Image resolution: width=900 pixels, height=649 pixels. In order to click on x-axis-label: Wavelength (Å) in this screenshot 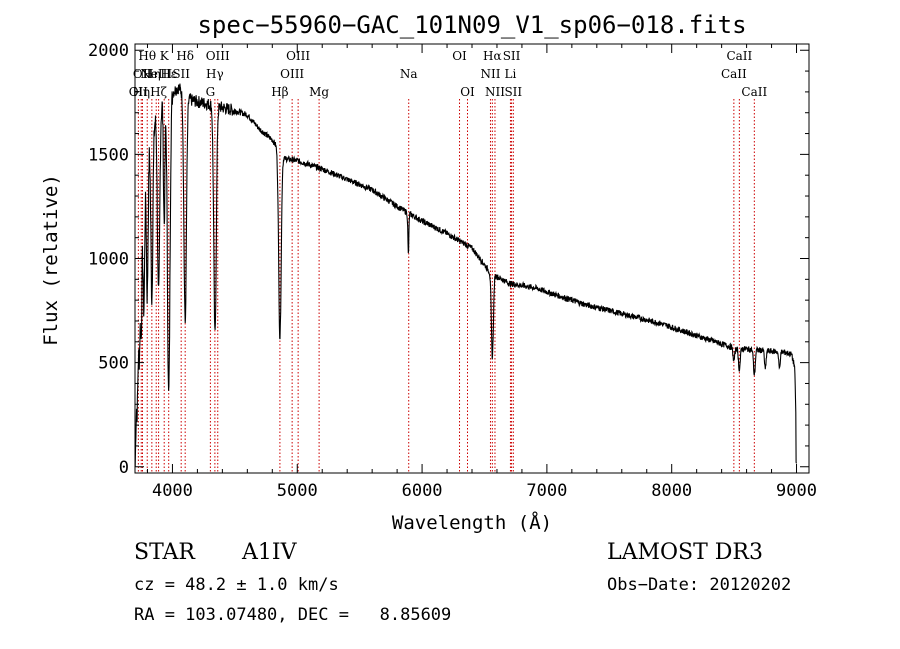, I will do `click(472, 522)`.